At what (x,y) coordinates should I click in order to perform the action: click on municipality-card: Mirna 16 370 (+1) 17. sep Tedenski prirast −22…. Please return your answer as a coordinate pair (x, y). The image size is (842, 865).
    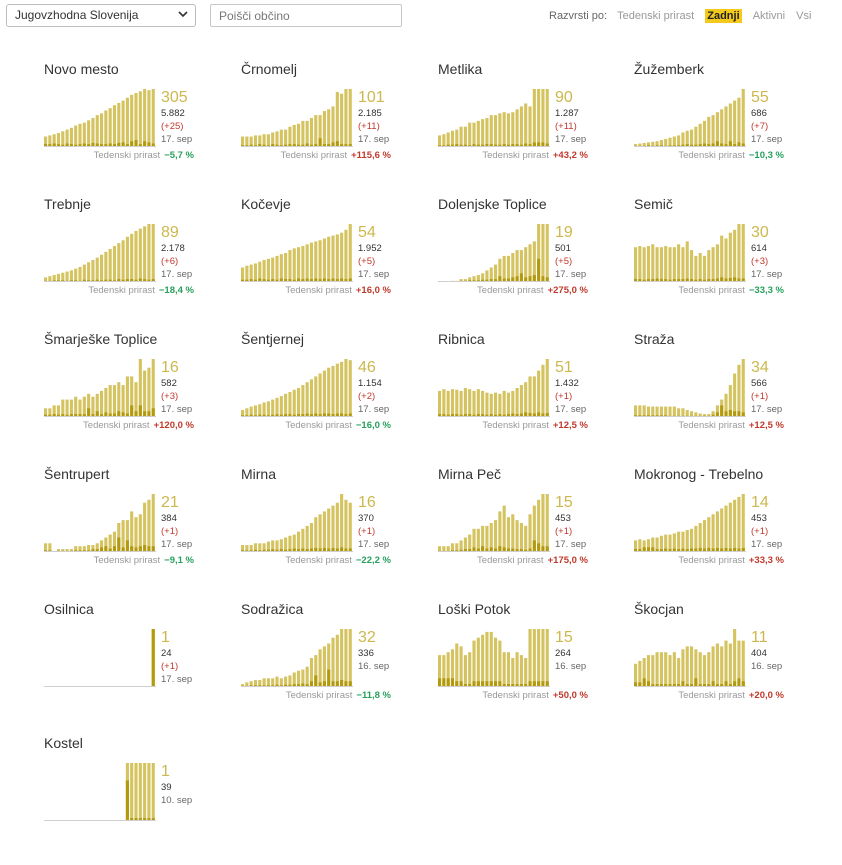
    Looking at the image, I should click on (331, 531).